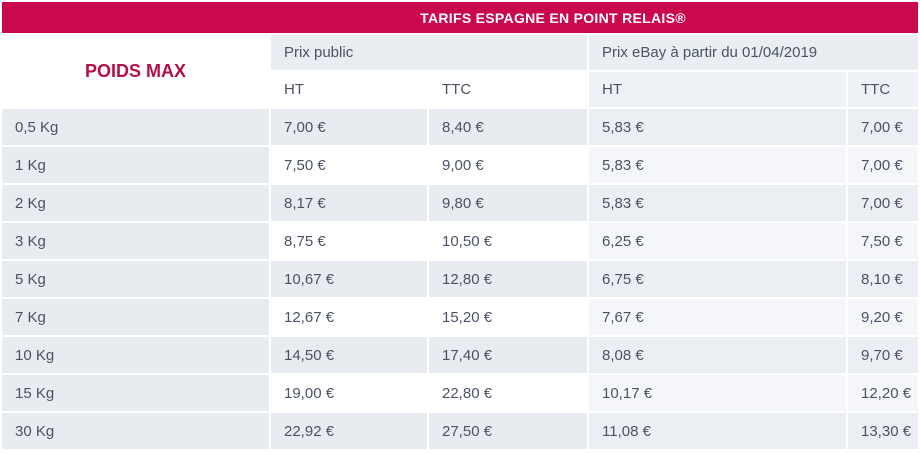  I want to click on table-title: TARIFS ESPAGNE EN POINT RELAIS®, so click(460, 17).